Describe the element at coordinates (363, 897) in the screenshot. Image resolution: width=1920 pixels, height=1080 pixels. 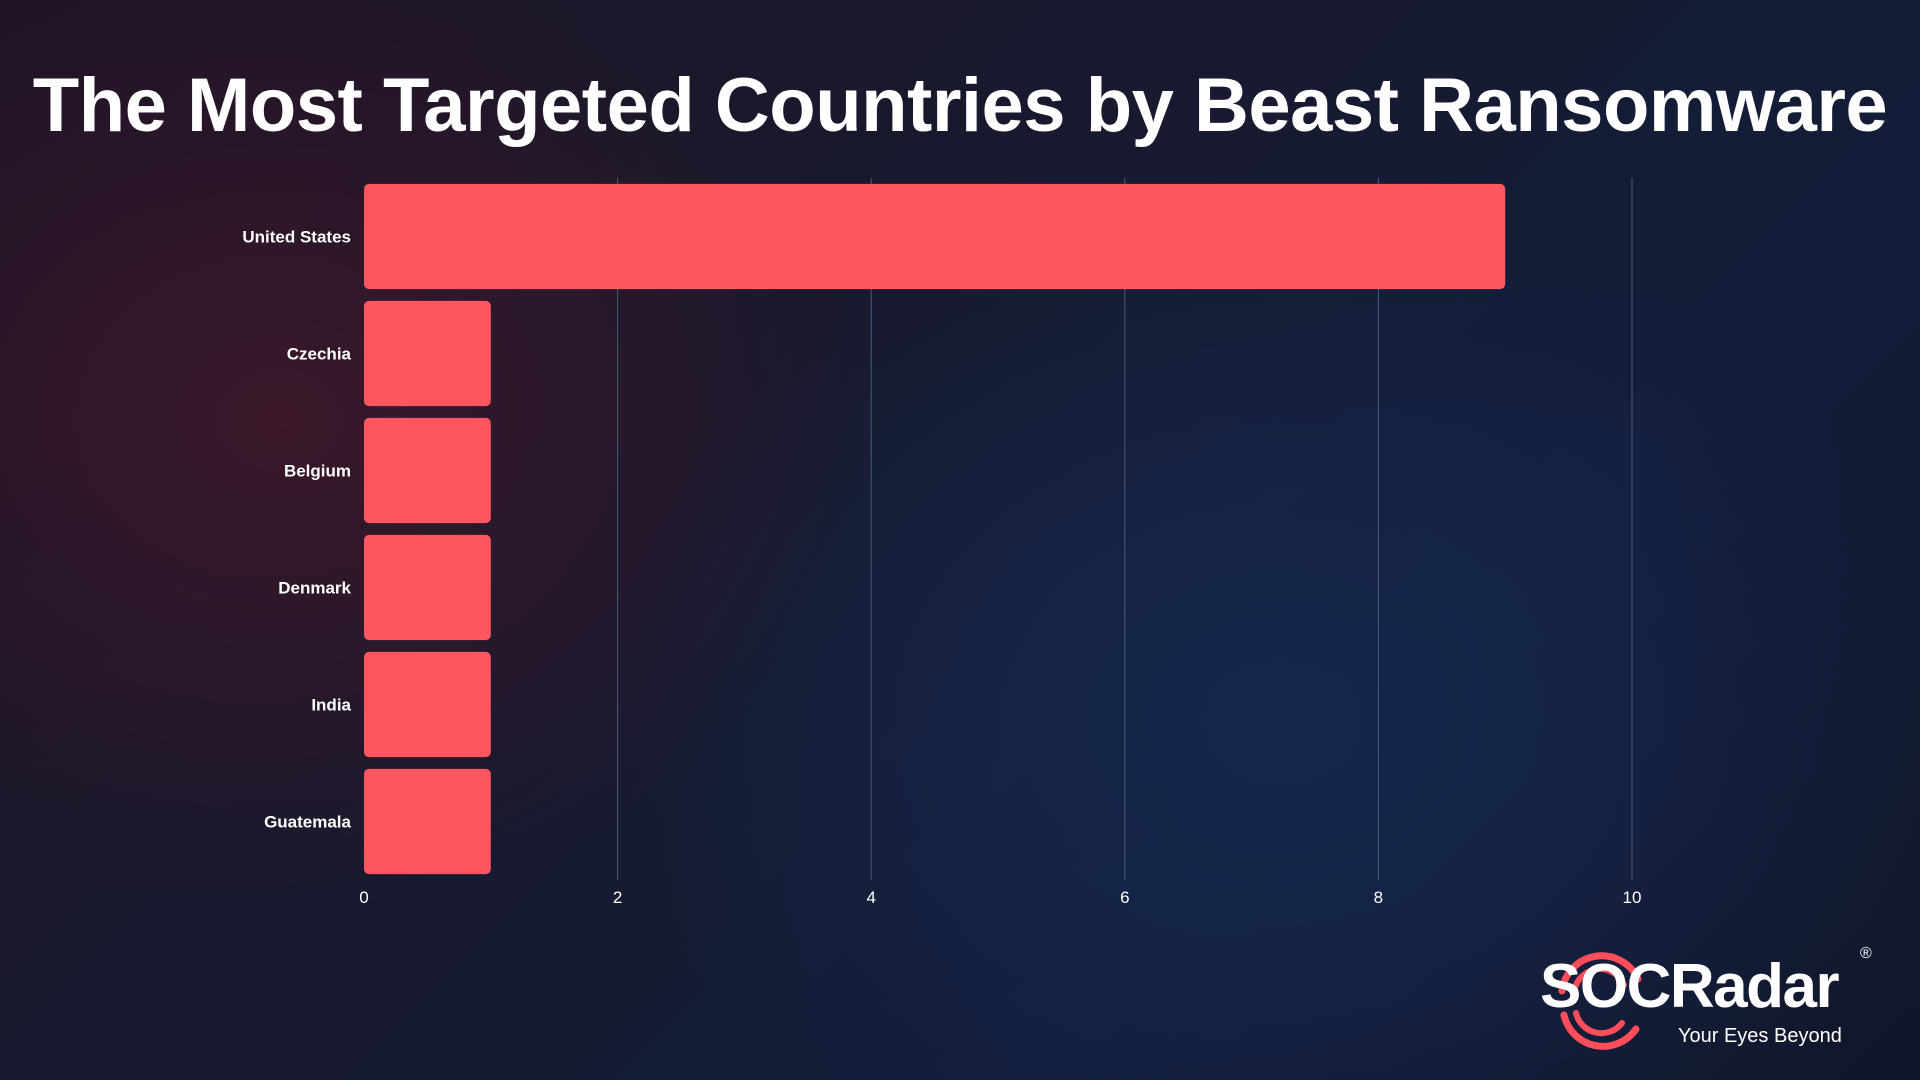
I see `x-tick-label: 0` at that location.